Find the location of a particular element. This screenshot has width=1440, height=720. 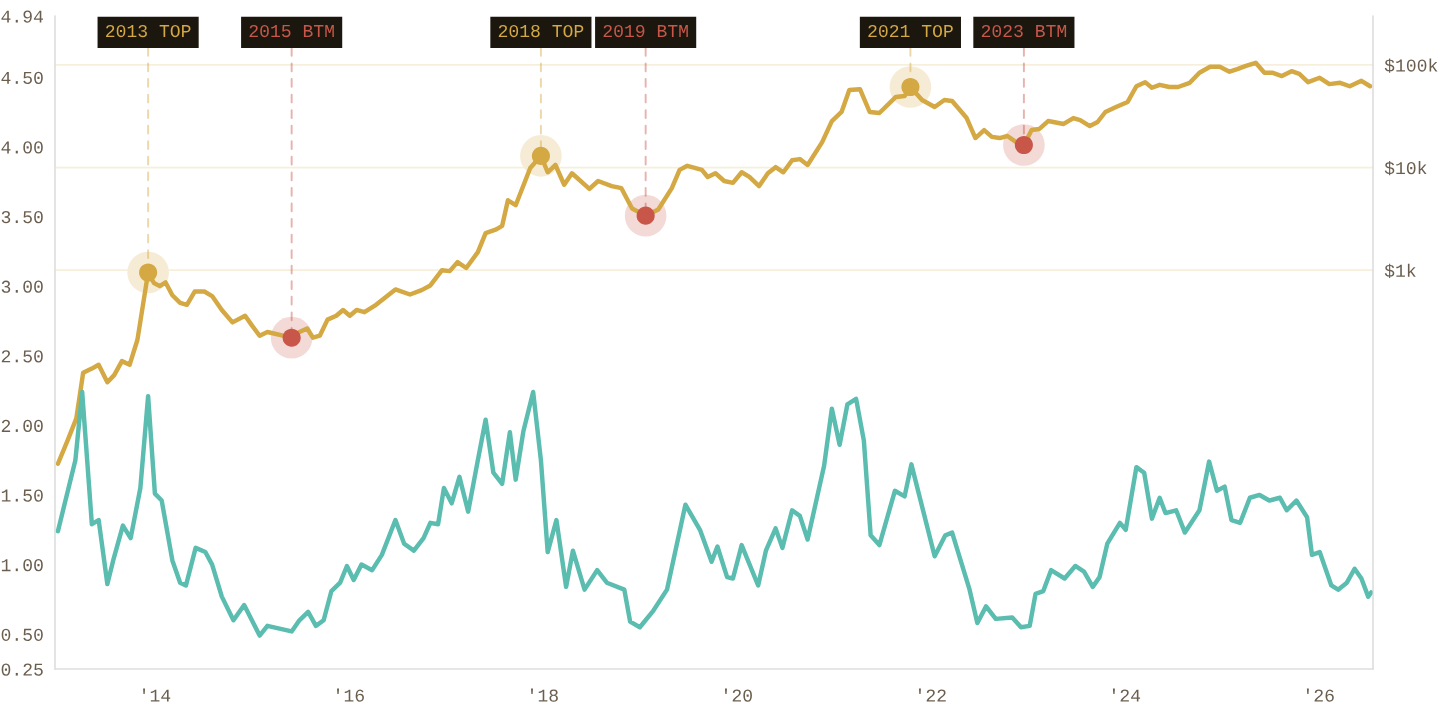

x-tick-label: '26 is located at coordinates (1320, 695).